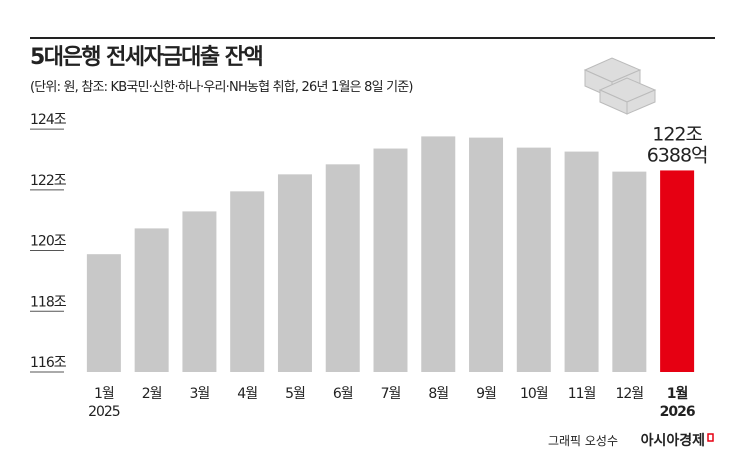  I want to click on x-tick-label: 6월, so click(343, 394).